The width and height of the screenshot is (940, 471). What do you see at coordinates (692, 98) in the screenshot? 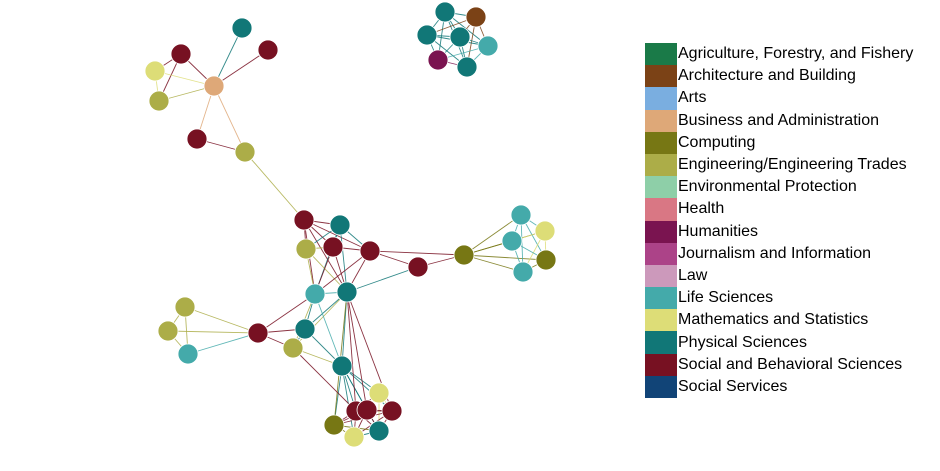
I see `legend-label: Arts` at bounding box center [692, 98].